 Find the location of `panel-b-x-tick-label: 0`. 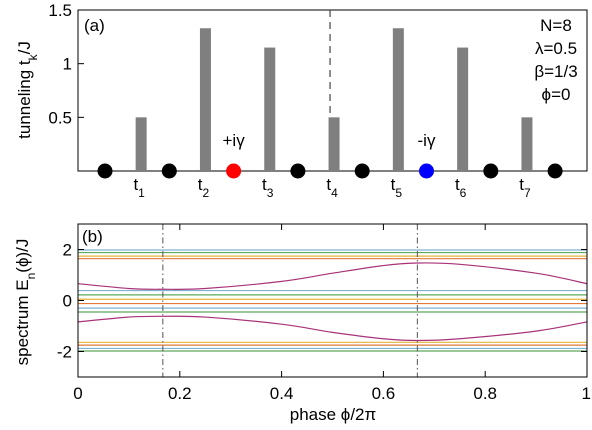

panel-b-x-tick-label: 0 is located at coordinates (77, 393).